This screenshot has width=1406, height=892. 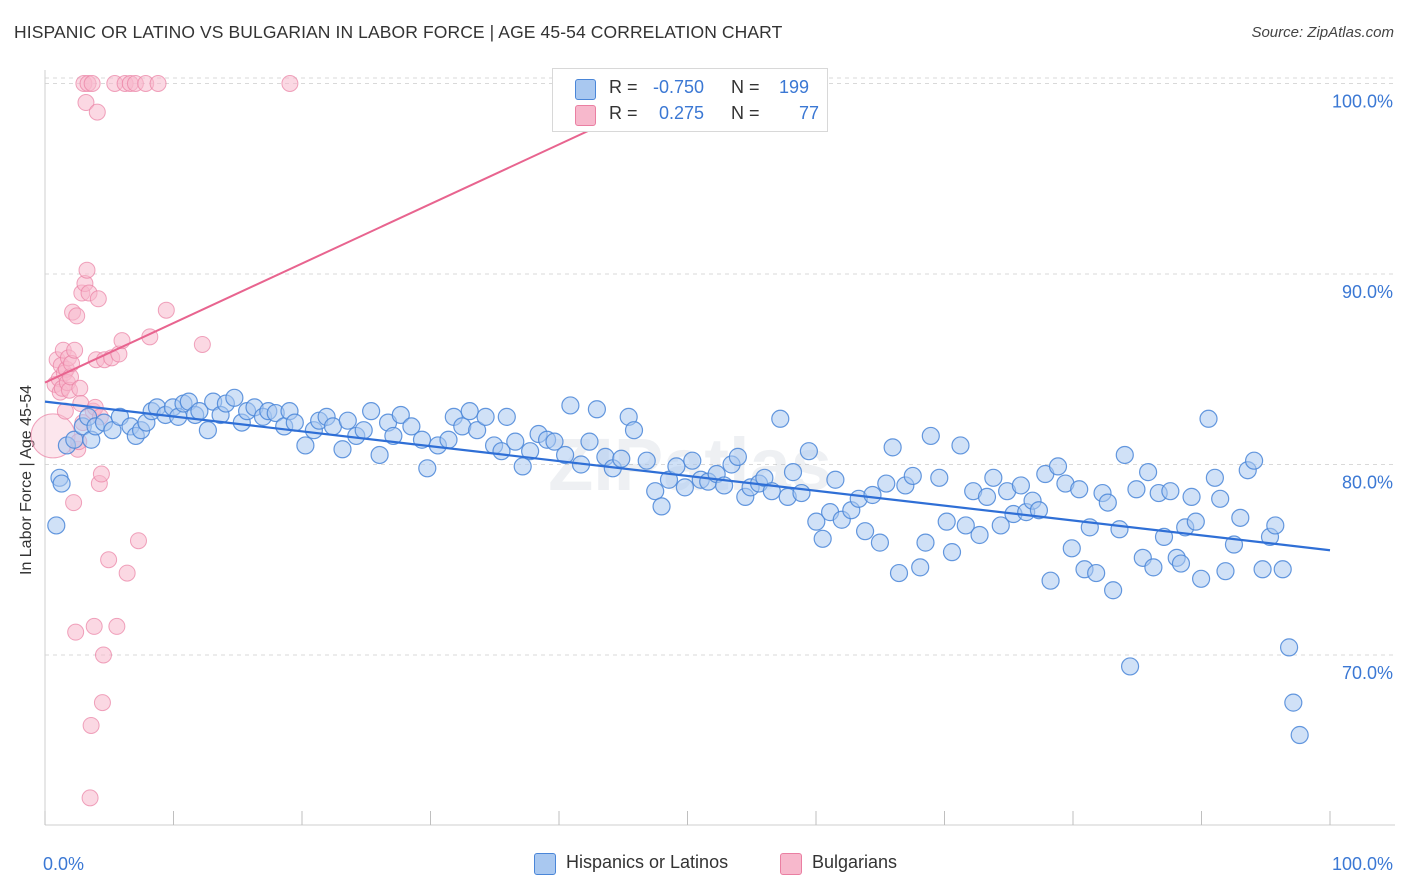 I want to click on legend-n-label: N =, so click(x=745, y=113).